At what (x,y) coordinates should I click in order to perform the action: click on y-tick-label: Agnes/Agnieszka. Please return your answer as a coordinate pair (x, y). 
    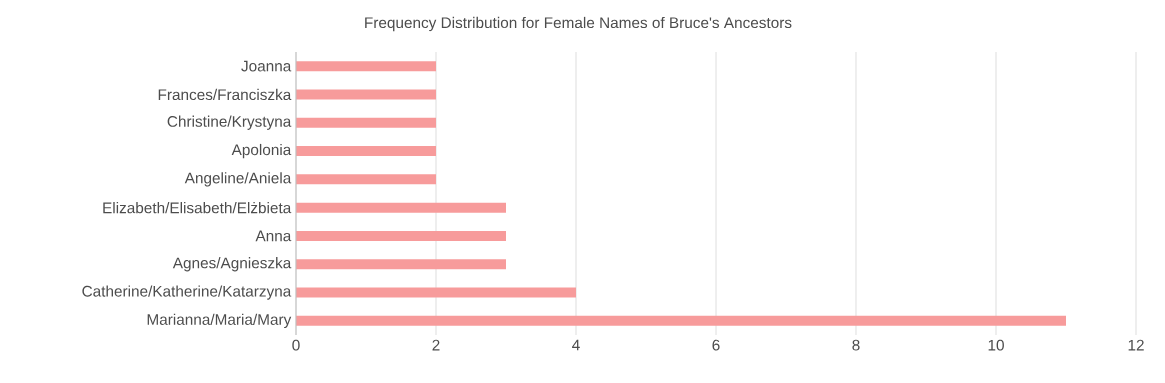
    Looking at the image, I should click on (232, 264).